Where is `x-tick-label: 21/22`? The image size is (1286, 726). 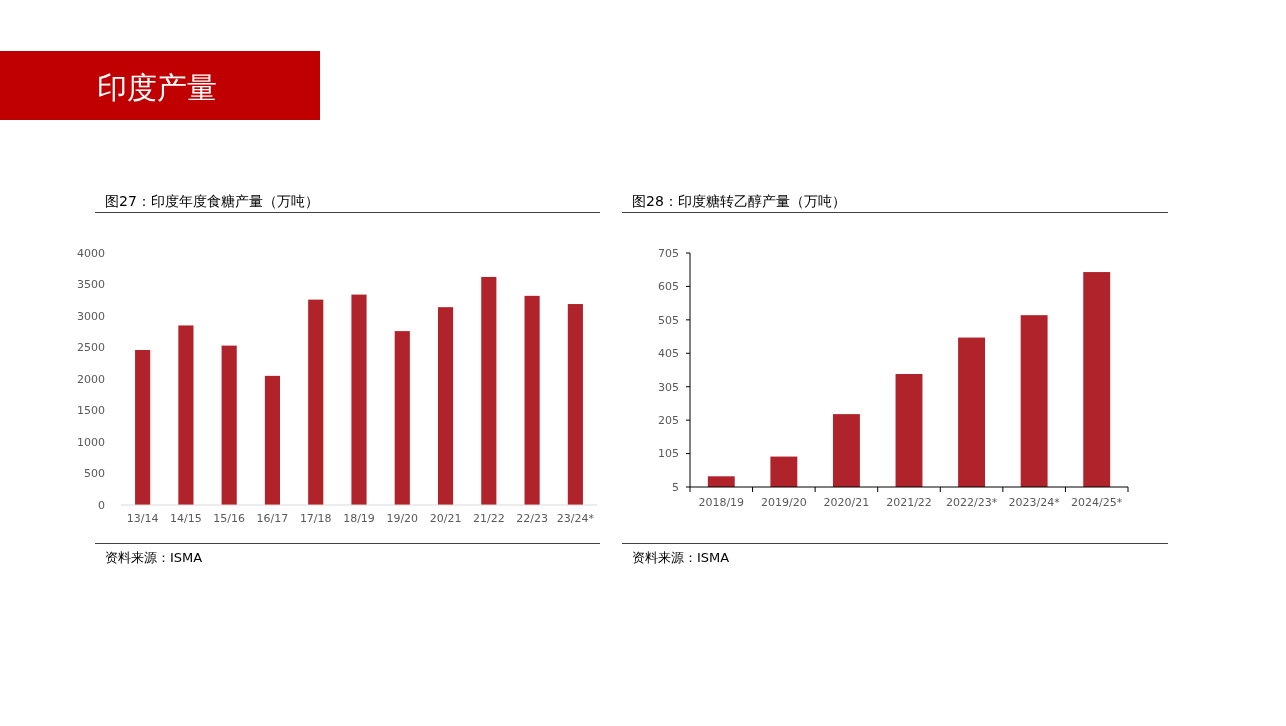
x-tick-label: 21/22 is located at coordinates (488, 518).